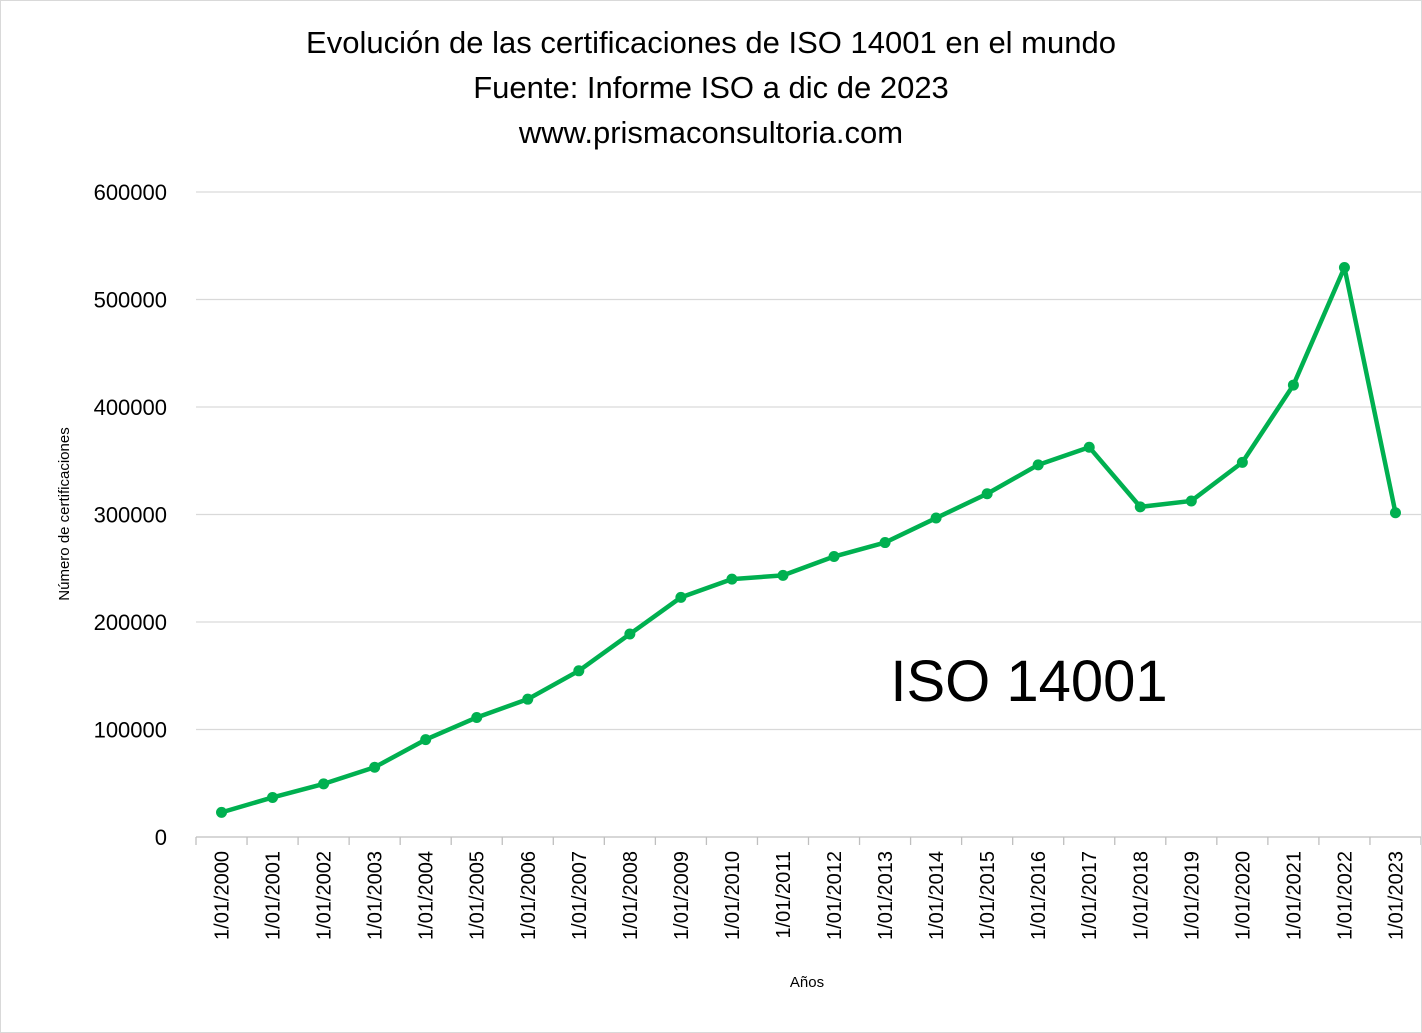 The width and height of the screenshot is (1422, 1033). I want to click on x-tick-label: 1/01/2008, so click(631, 895).